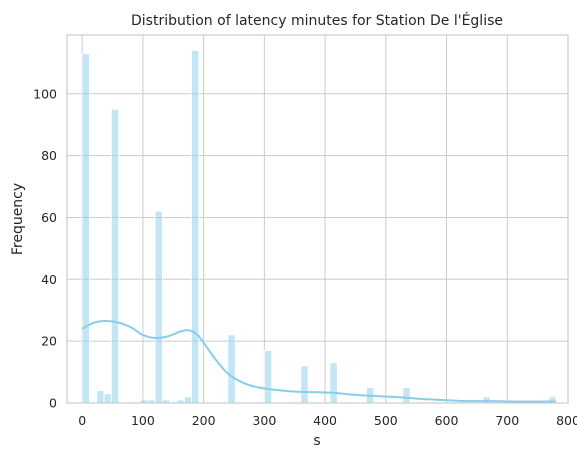  I want to click on kde-line, so click(318, 361).